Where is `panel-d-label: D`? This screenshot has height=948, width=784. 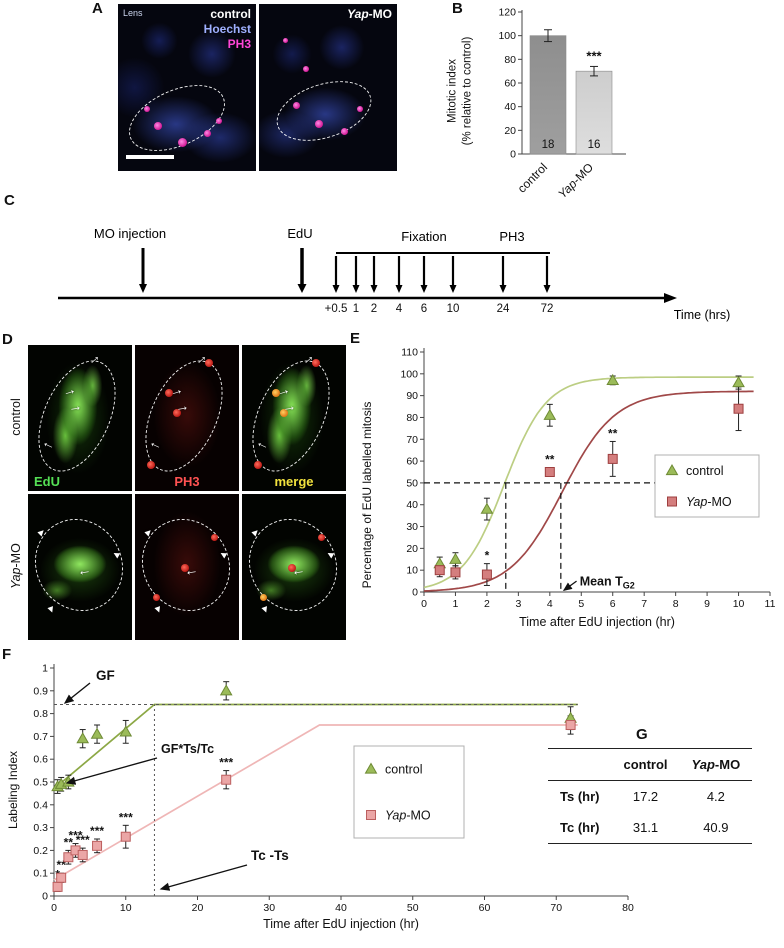 panel-d-label: D is located at coordinates (7, 339).